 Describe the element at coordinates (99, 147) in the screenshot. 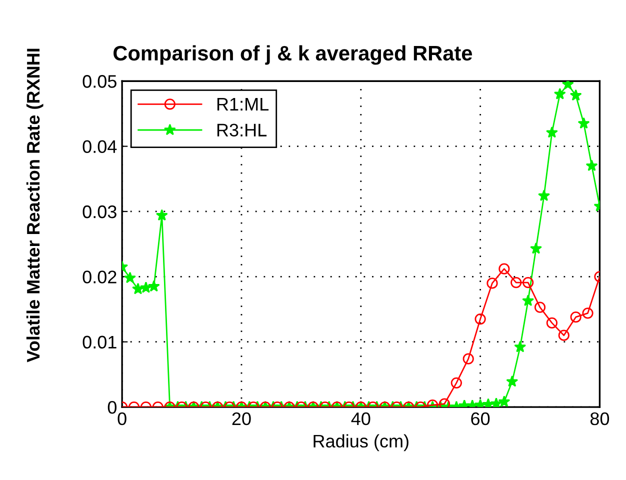

I see `y-tick-label: 0.04` at that location.